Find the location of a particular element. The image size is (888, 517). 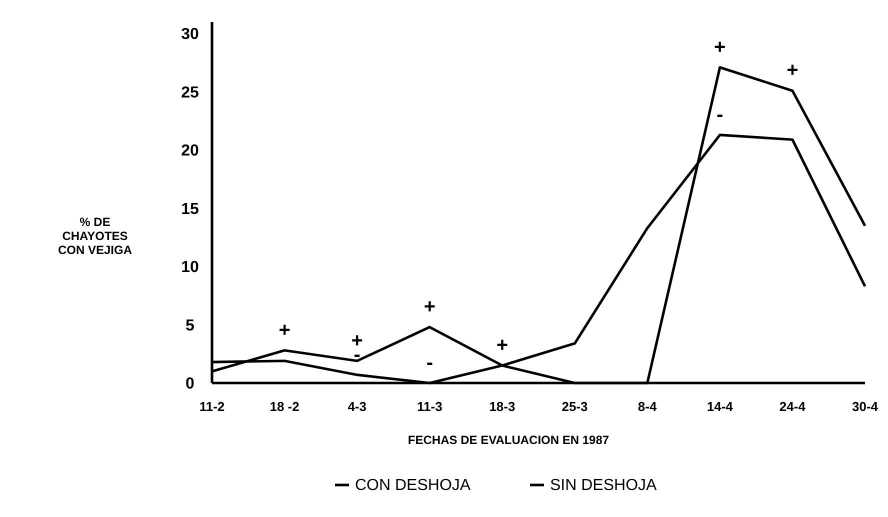

x-tick-label: 18 -2 is located at coordinates (285, 406).